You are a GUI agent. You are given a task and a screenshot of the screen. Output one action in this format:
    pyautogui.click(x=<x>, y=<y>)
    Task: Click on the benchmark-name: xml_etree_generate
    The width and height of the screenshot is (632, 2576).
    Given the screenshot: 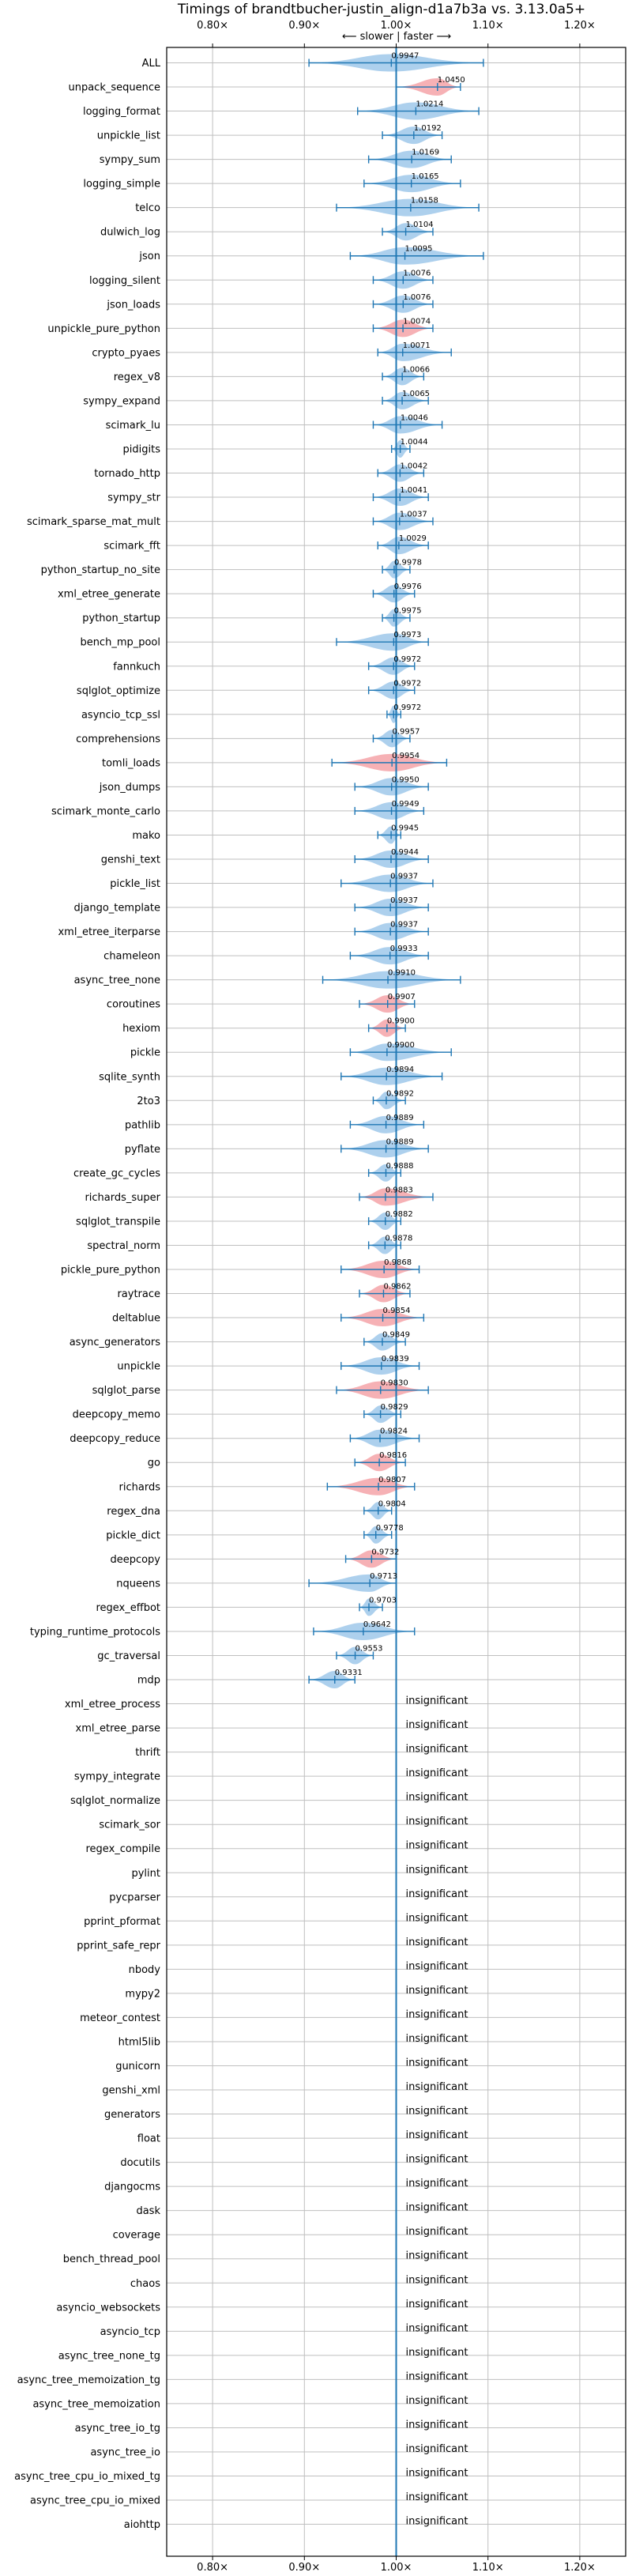 What is the action you would take?
    pyautogui.click(x=109, y=595)
    